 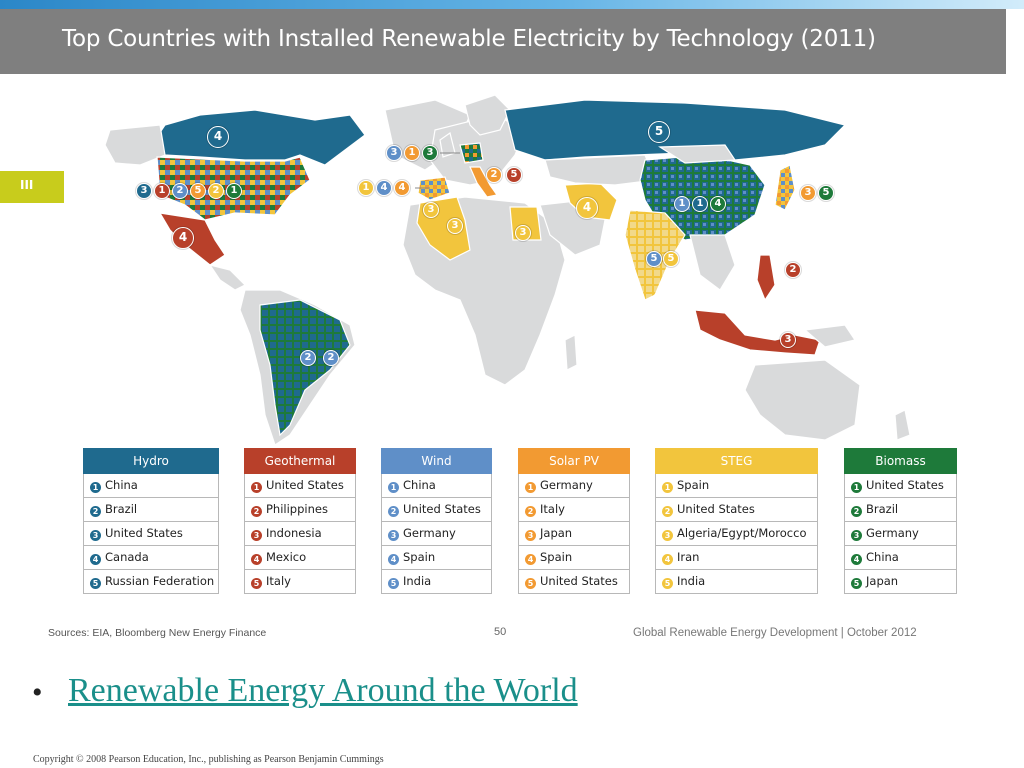 I want to click on legend-row: 5 Russian Federation, so click(x=151, y=582).